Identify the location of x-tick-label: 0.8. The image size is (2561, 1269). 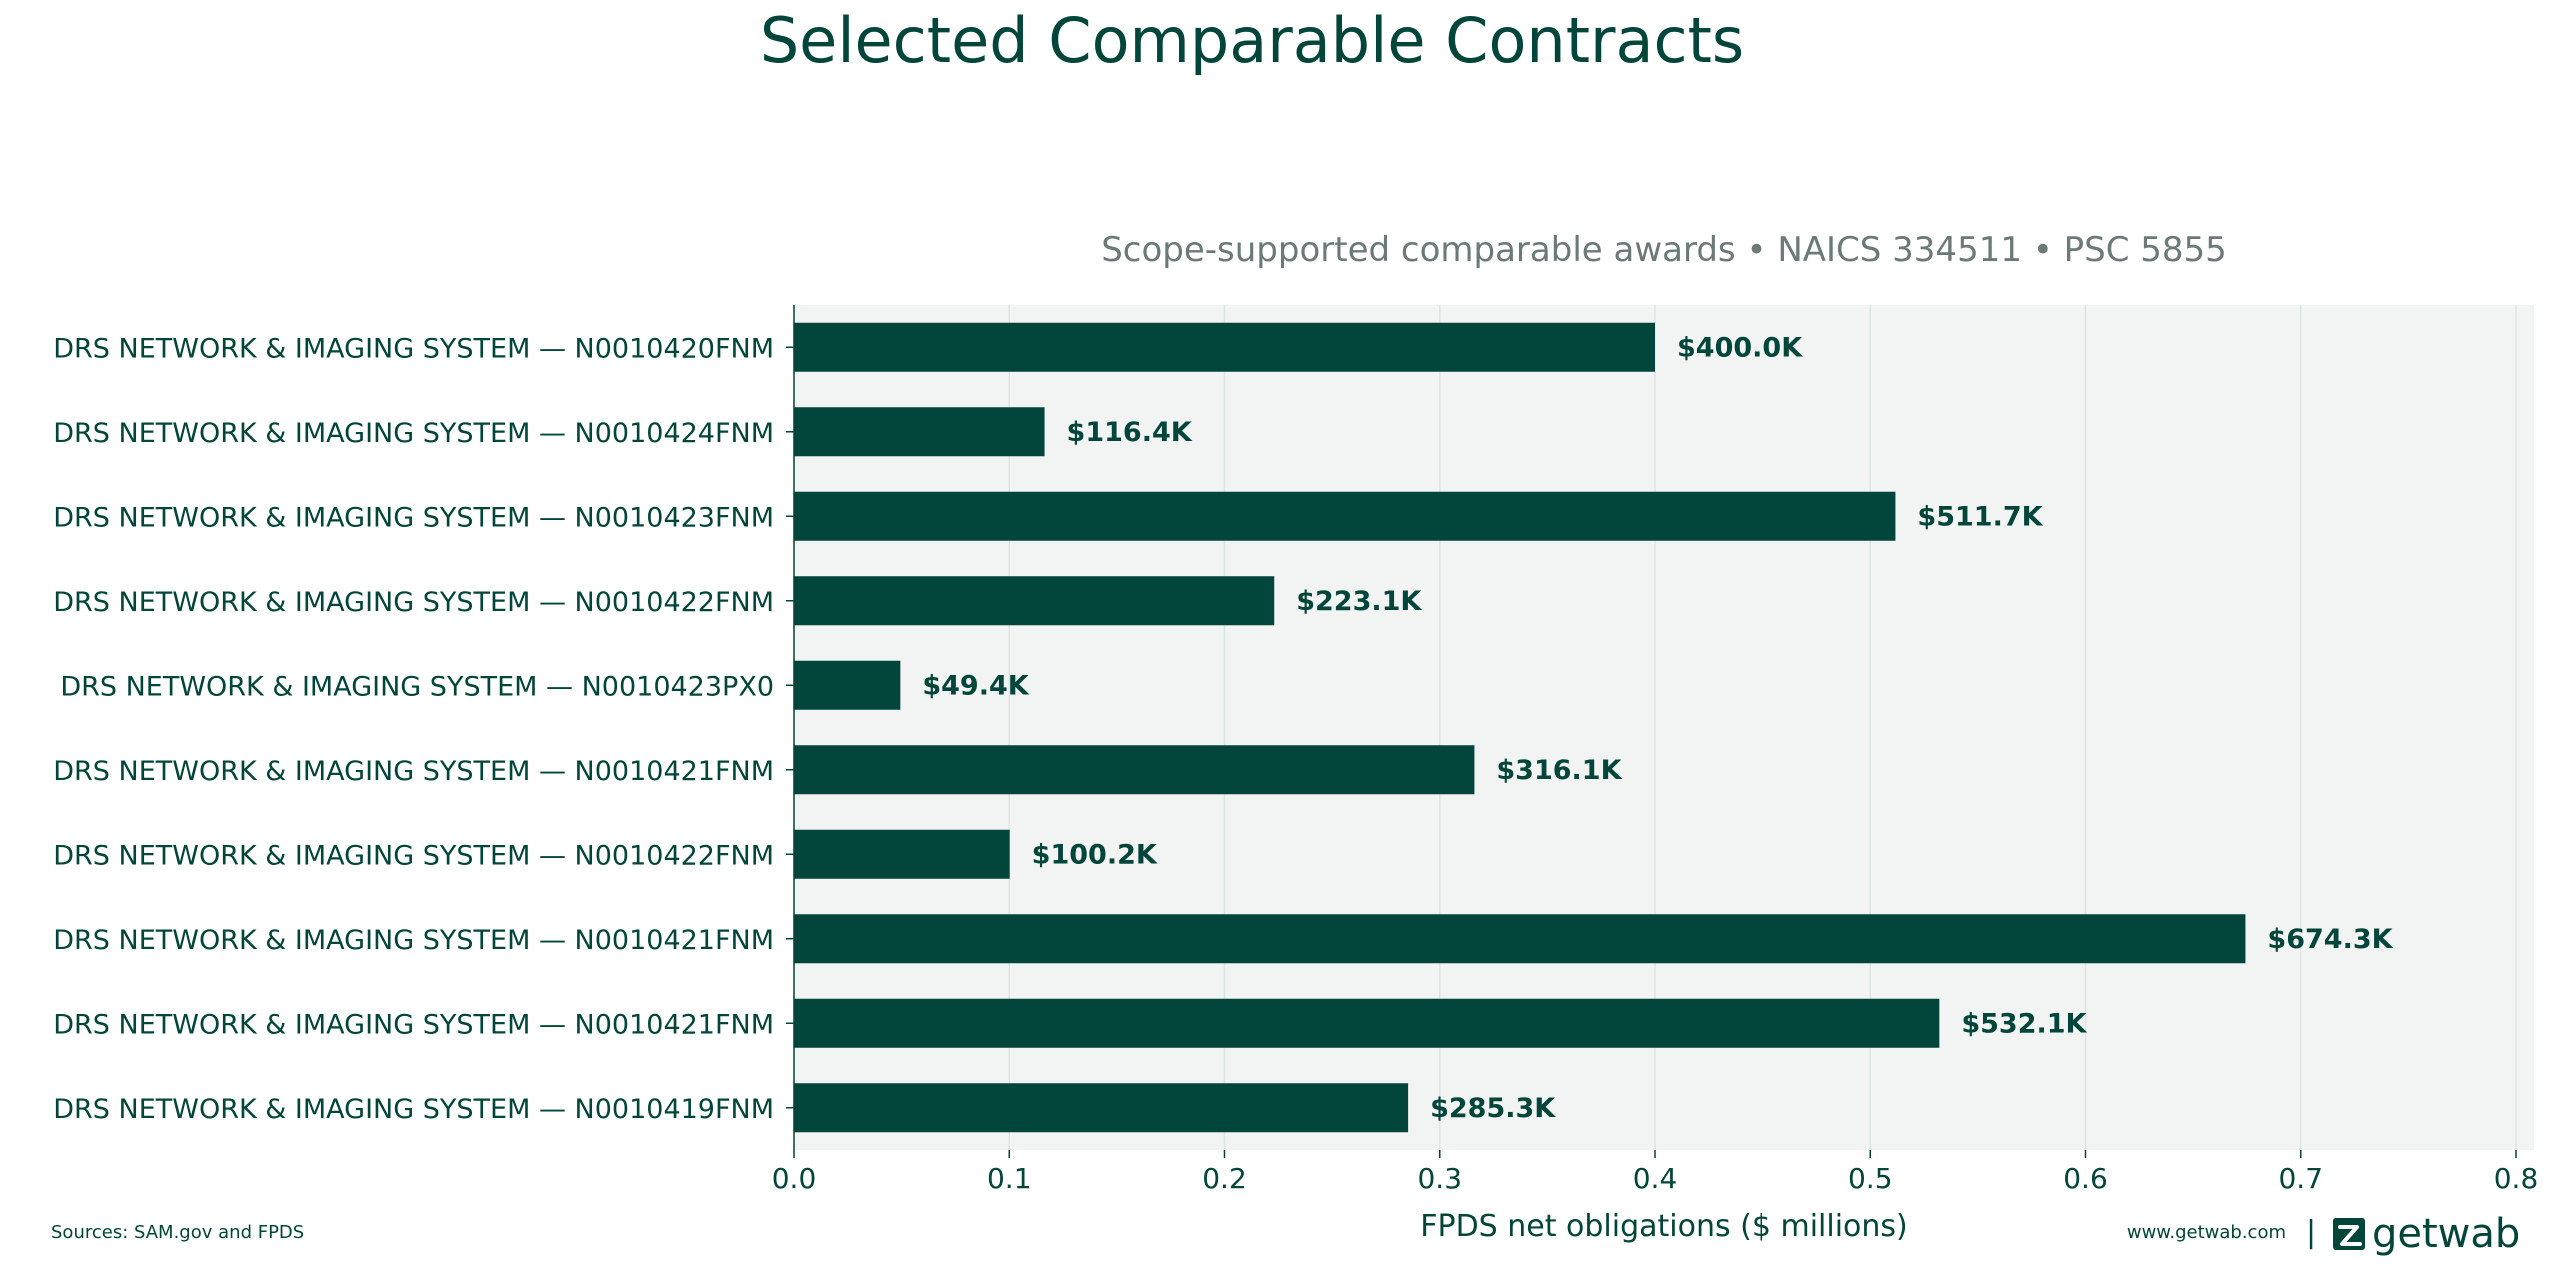
(2516, 1178).